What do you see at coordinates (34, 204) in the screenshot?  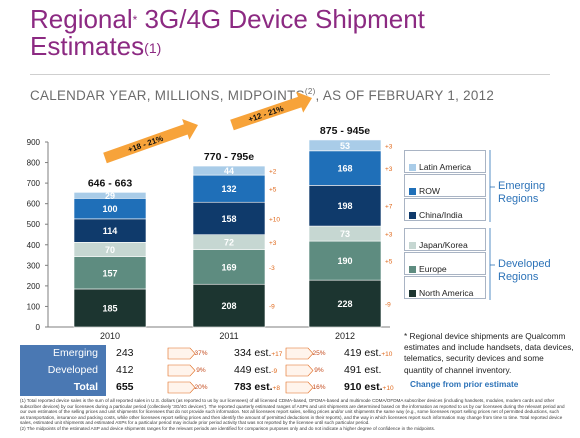 I see `y-tick-label: 600` at bounding box center [34, 204].